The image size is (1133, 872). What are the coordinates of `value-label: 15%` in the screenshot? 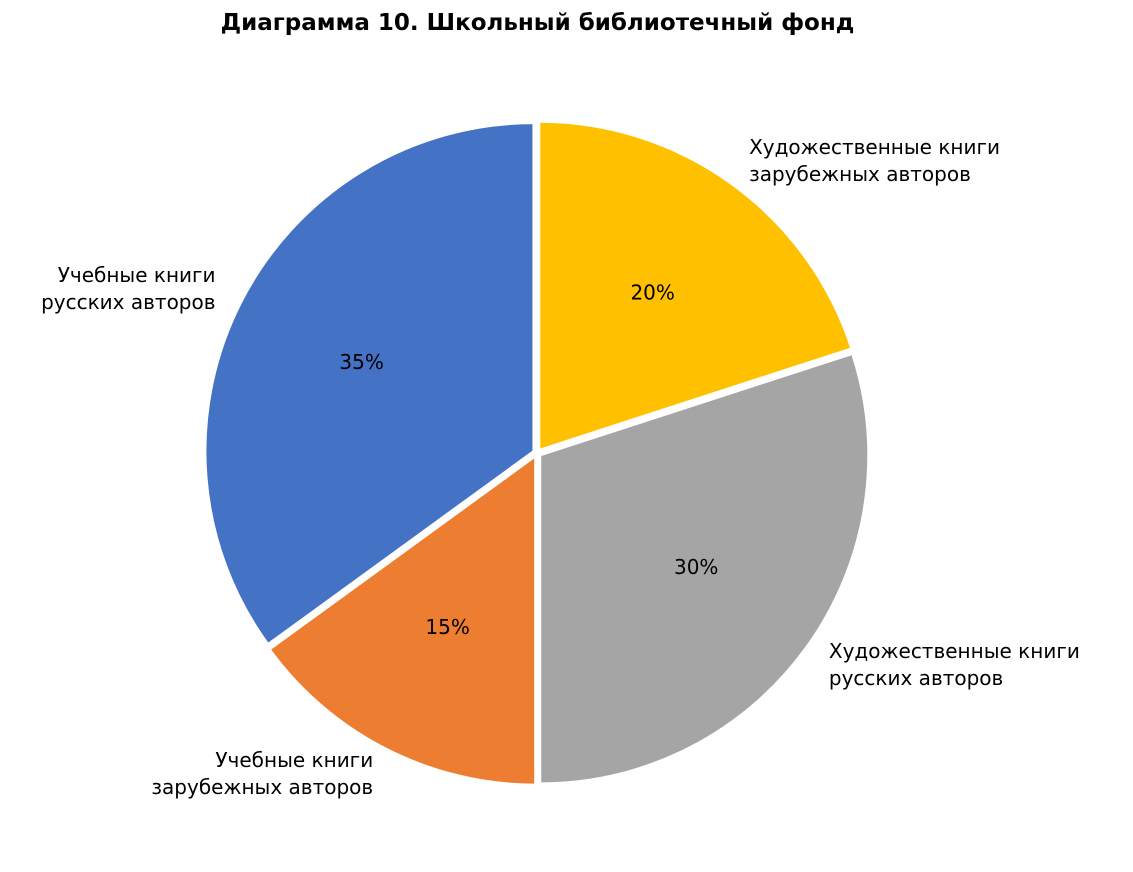 It's located at (447, 627).